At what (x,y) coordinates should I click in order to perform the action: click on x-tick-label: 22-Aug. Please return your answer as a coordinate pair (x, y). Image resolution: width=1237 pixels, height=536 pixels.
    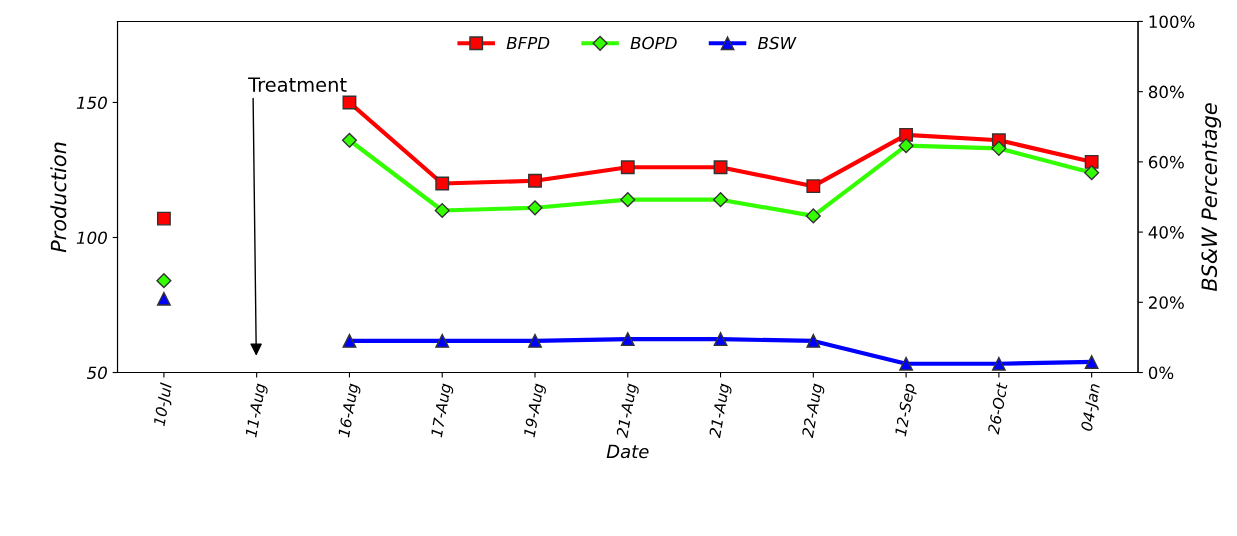
    Looking at the image, I should click on (813, 410).